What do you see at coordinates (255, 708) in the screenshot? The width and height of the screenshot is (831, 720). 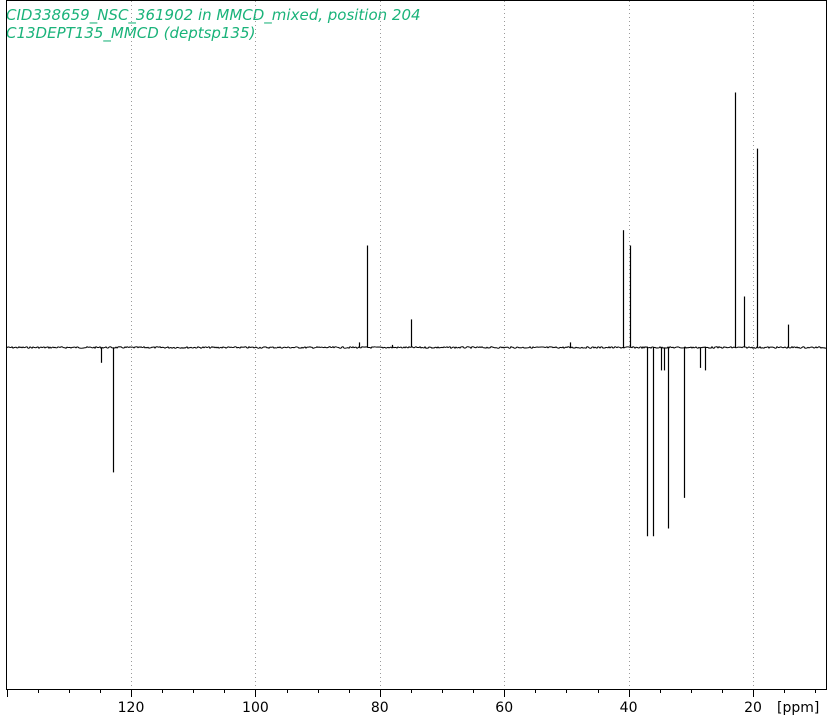 I see `x-tick-label: 100` at bounding box center [255, 708].